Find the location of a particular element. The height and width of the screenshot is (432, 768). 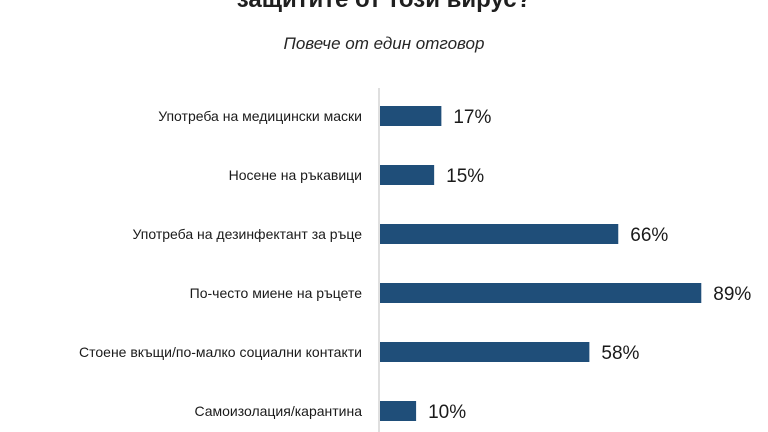

category-label: Стоене вкъщи/по-малко социални контакти is located at coordinates (220, 352).